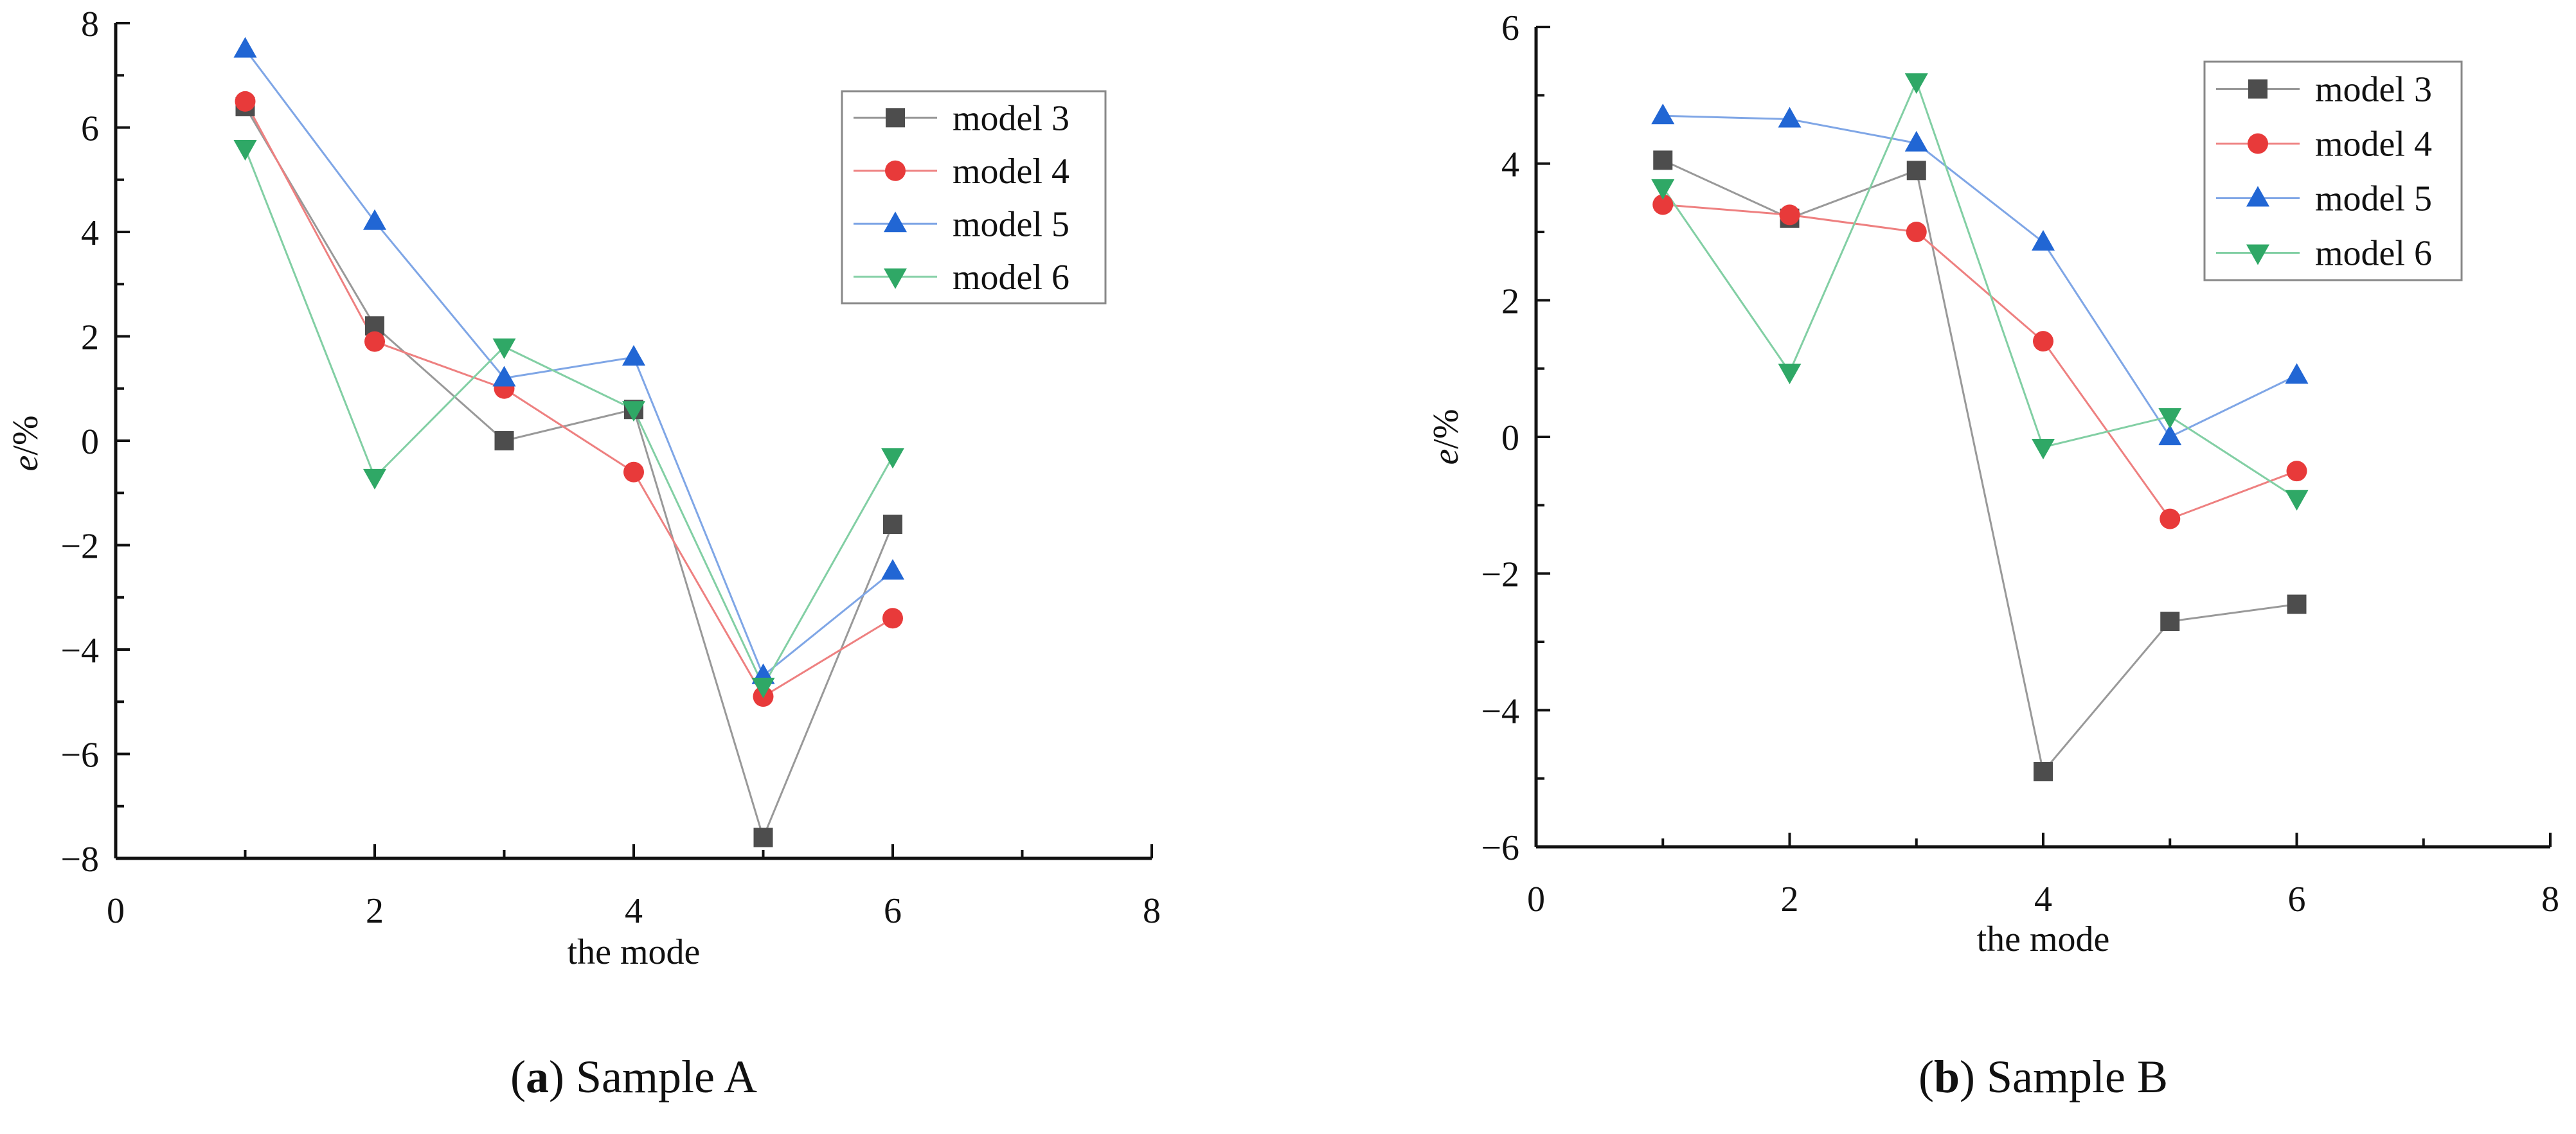  I want to click on y-tick-label: −8, so click(79, 860).